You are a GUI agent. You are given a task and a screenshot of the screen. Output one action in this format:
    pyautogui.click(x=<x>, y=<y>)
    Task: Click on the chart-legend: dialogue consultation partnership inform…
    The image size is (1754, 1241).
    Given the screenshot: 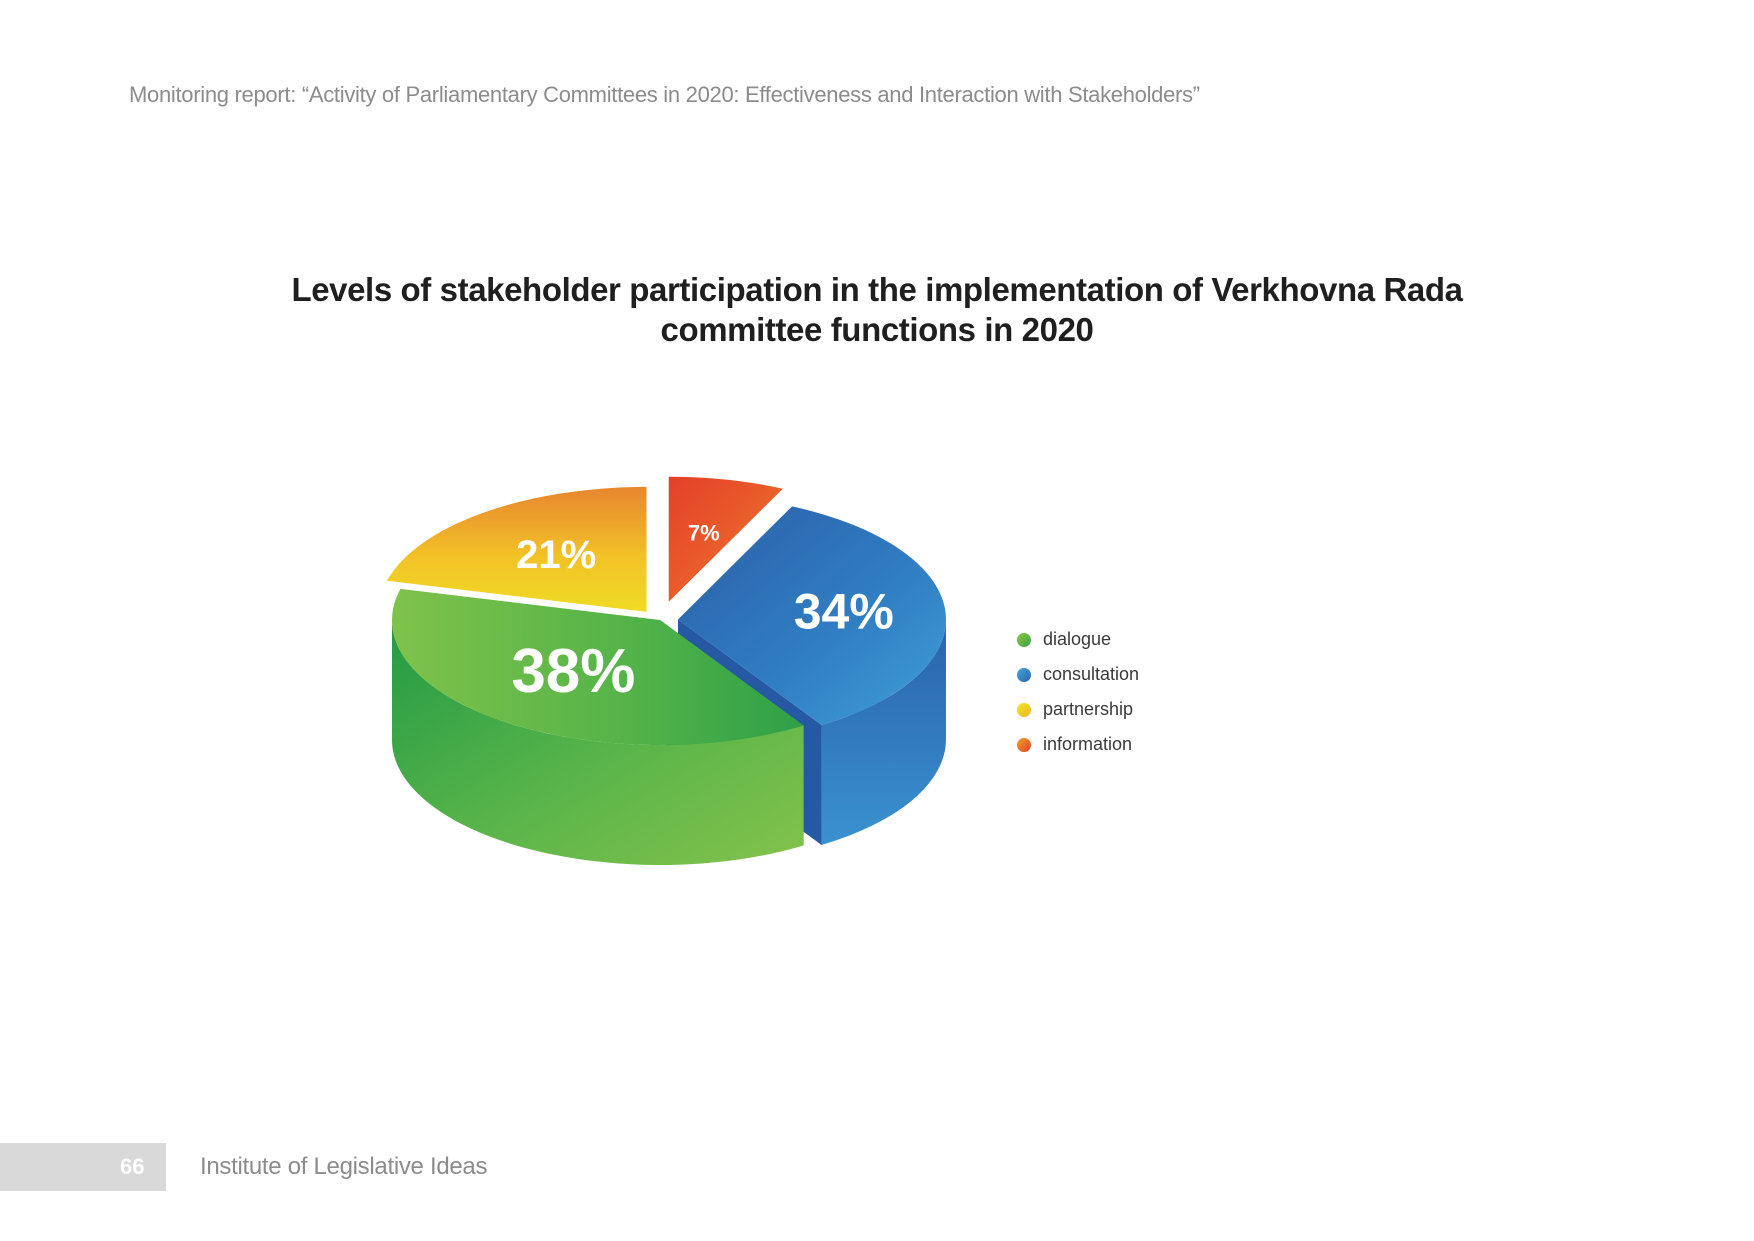 What is the action you would take?
    pyautogui.click(x=1078, y=692)
    